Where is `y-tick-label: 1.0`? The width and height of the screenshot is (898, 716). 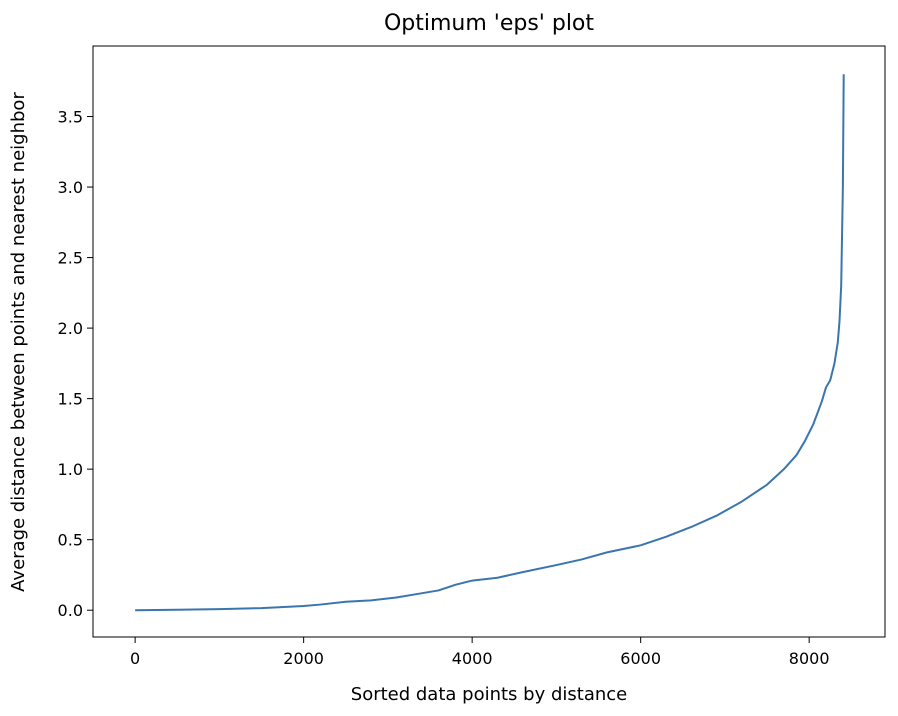
y-tick-label: 1.0 is located at coordinates (70, 469).